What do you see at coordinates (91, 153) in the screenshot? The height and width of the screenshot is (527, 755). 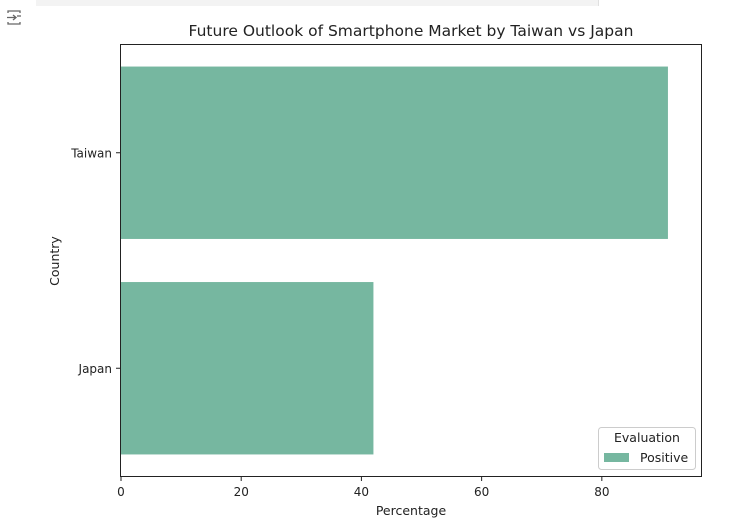 I see `y-tick-label: Taiwan` at bounding box center [91, 153].